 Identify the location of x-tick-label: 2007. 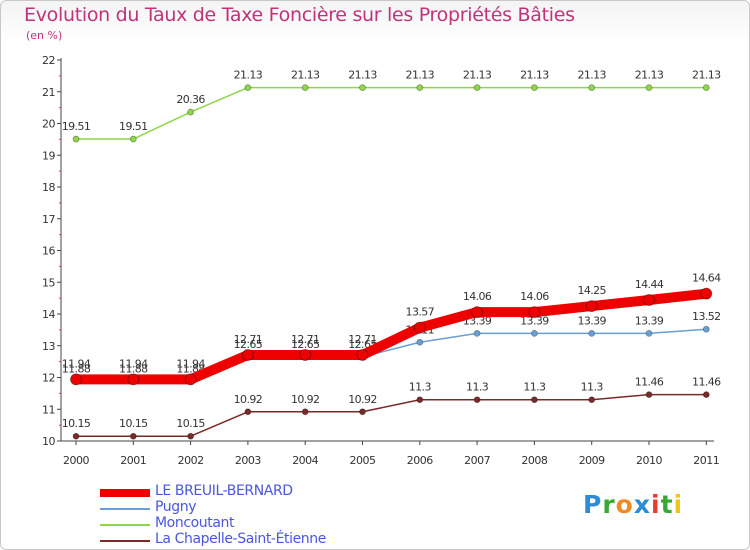
(477, 460).